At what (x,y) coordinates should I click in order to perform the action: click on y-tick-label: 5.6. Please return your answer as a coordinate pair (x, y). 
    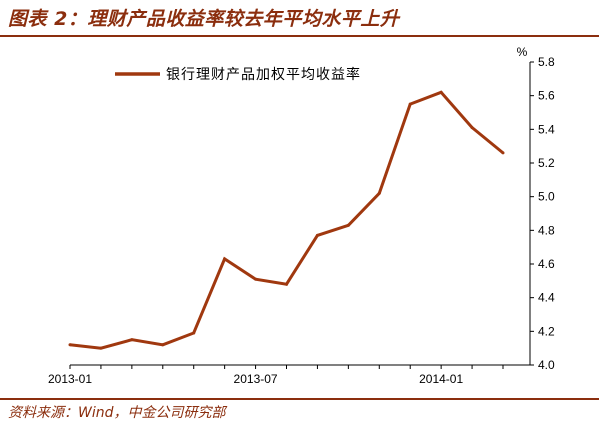
    Looking at the image, I should click on (546, 96).